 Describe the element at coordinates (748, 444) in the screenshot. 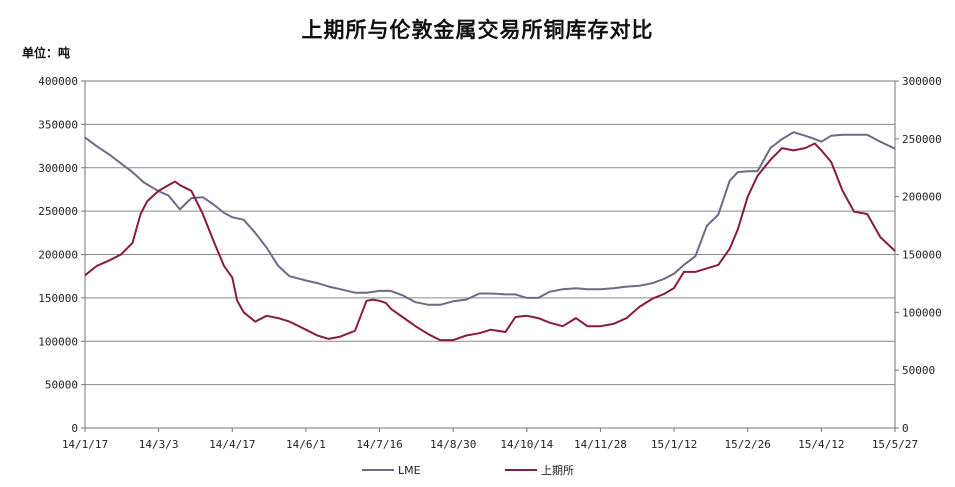

I see `x-tick-label: 15/2/26` at that location.